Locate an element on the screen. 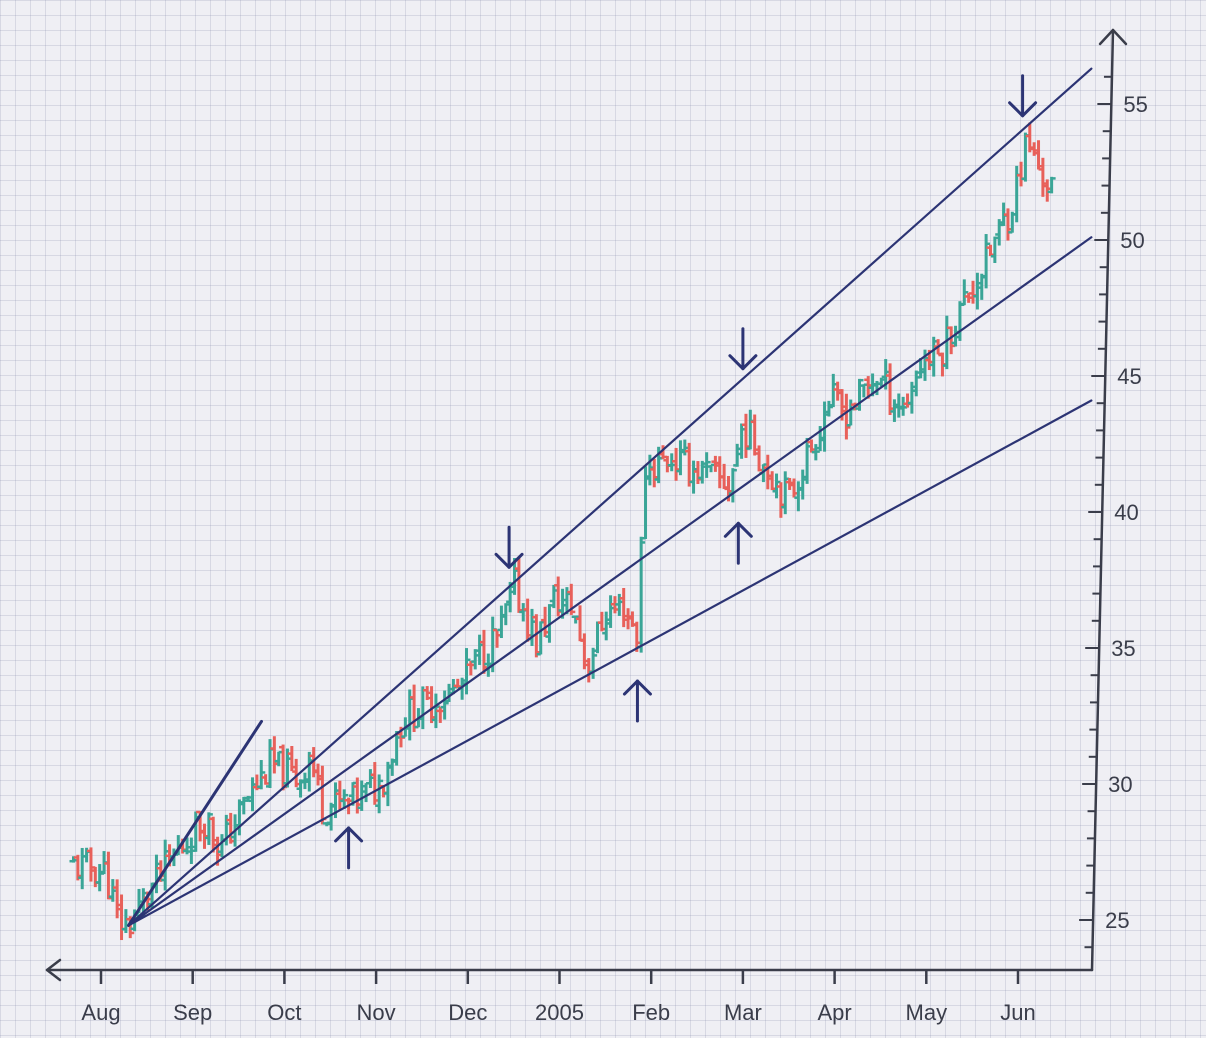 The height and width of the screenshot is (1038, 1206). y-axis-arrow-icon is located at coordinates (1113, 37).